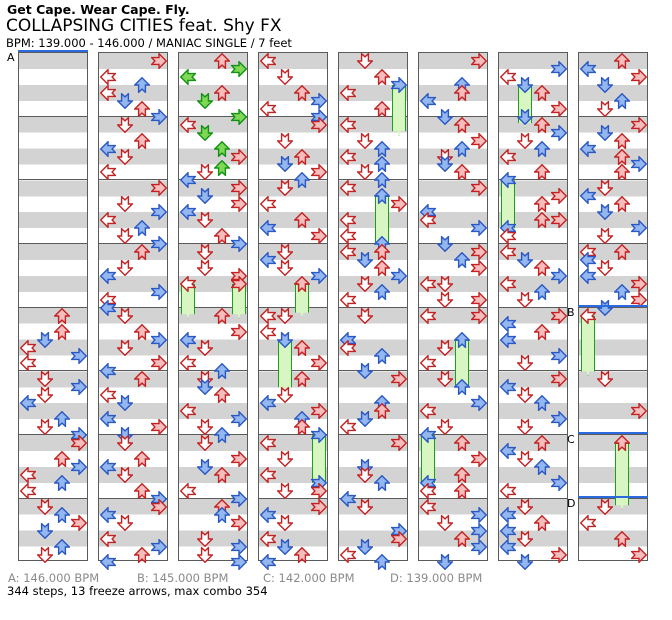 This screenshot has height=620, width=672. What do you see at coordinates (144, 26) in the screenshot?
I see `song-title: COLLAPSING CITIES feat. Shy FX` at bounding box center [144, 26].